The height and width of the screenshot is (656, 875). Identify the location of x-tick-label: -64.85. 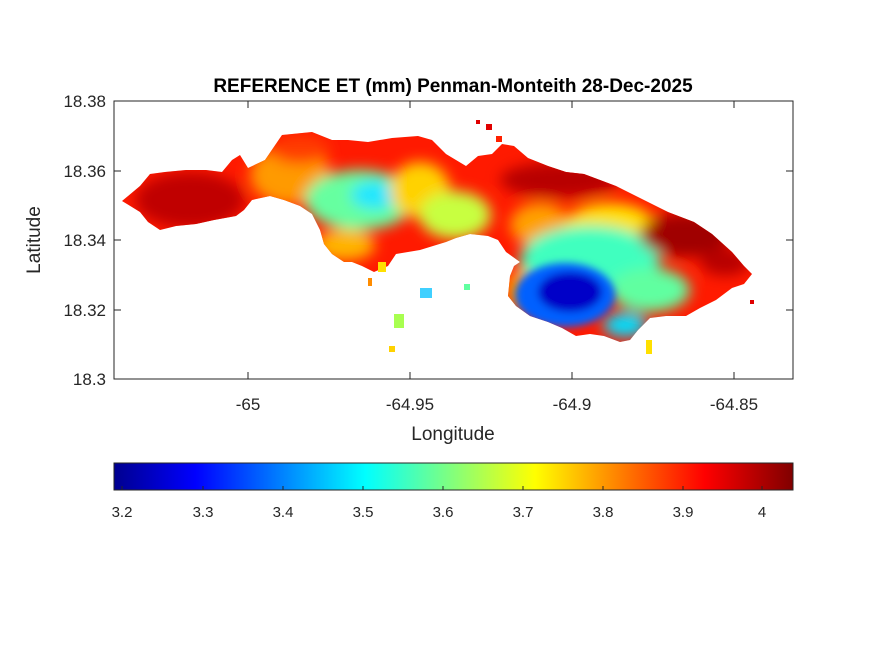
(734, 404).